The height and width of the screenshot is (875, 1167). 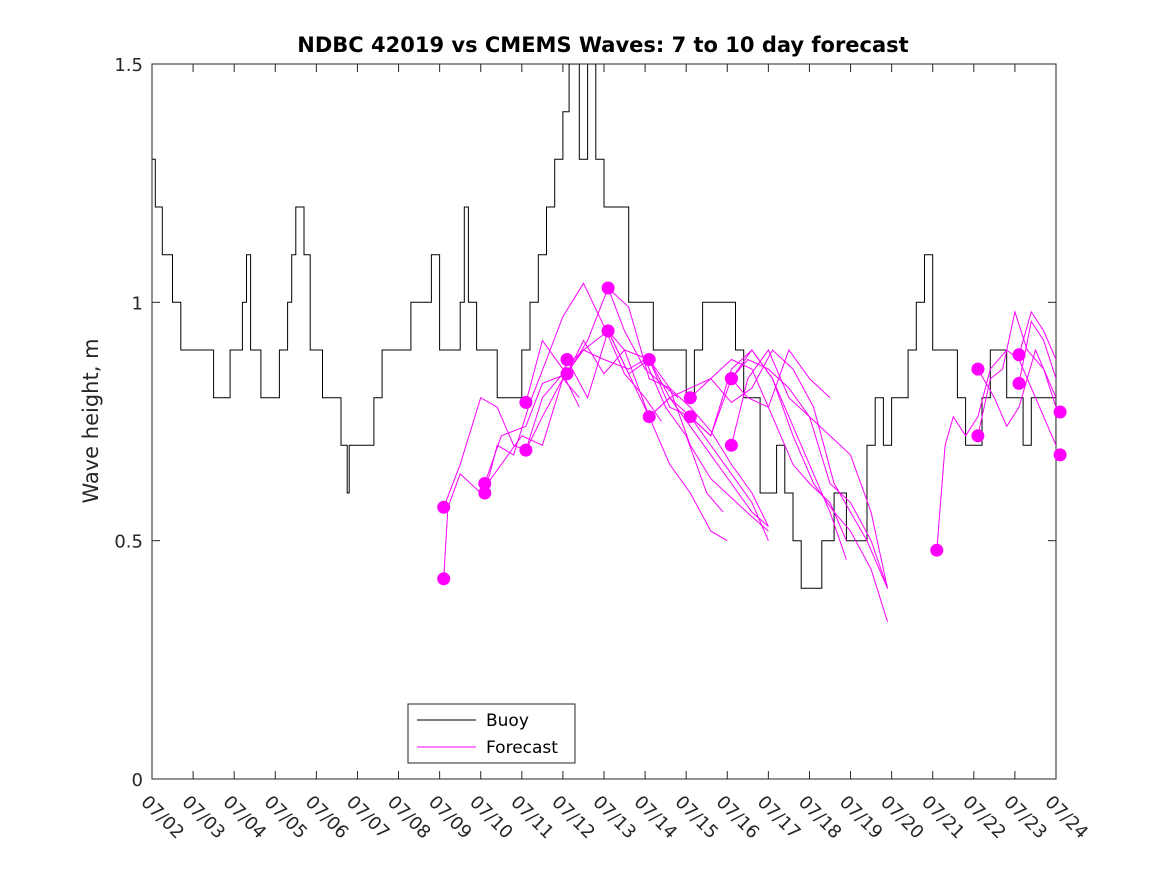 I want to click on y-tick-label-3: 1.5, so click(x=128, y=65).